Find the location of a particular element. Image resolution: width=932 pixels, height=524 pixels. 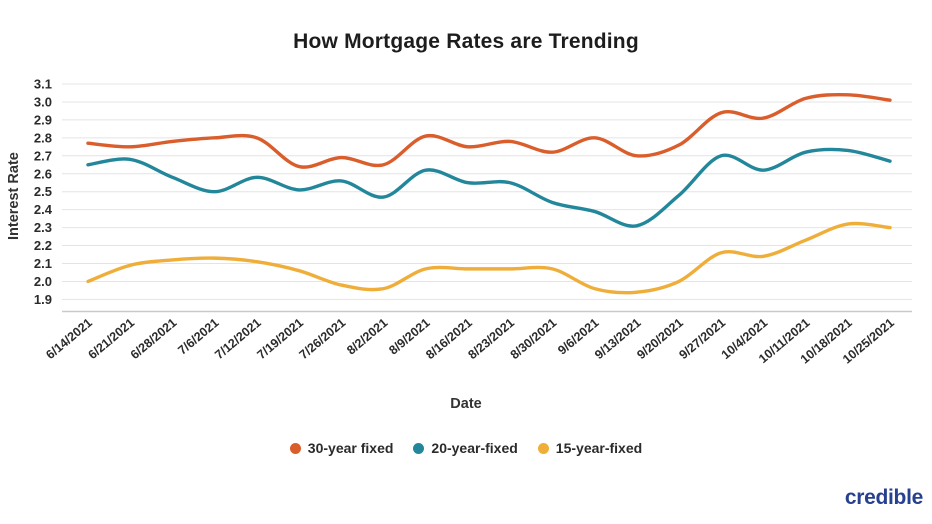

x-tick-label: 9/13/2021 is located at coordinates (618, 339).